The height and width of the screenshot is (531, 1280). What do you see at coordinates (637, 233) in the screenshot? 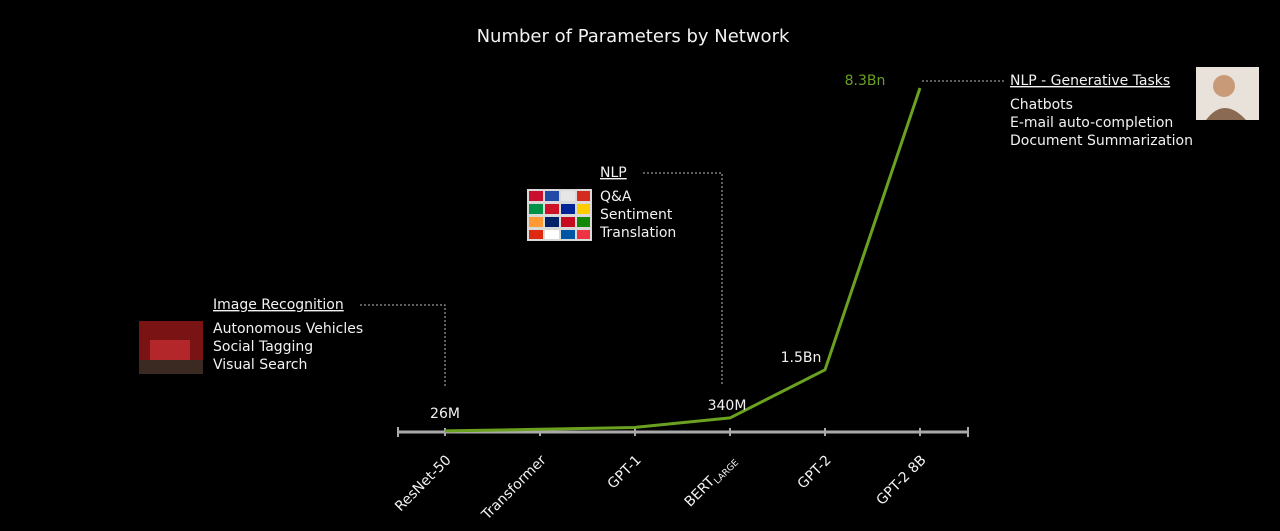
I see `annotation-item: Translation` at bounding box center [637, 233].